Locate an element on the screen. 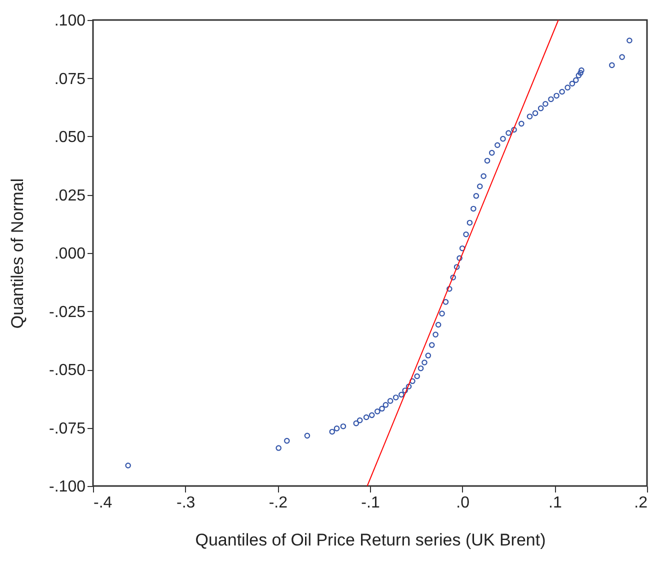  y-tick-label: -.075 is located at coordinates (67, 429).